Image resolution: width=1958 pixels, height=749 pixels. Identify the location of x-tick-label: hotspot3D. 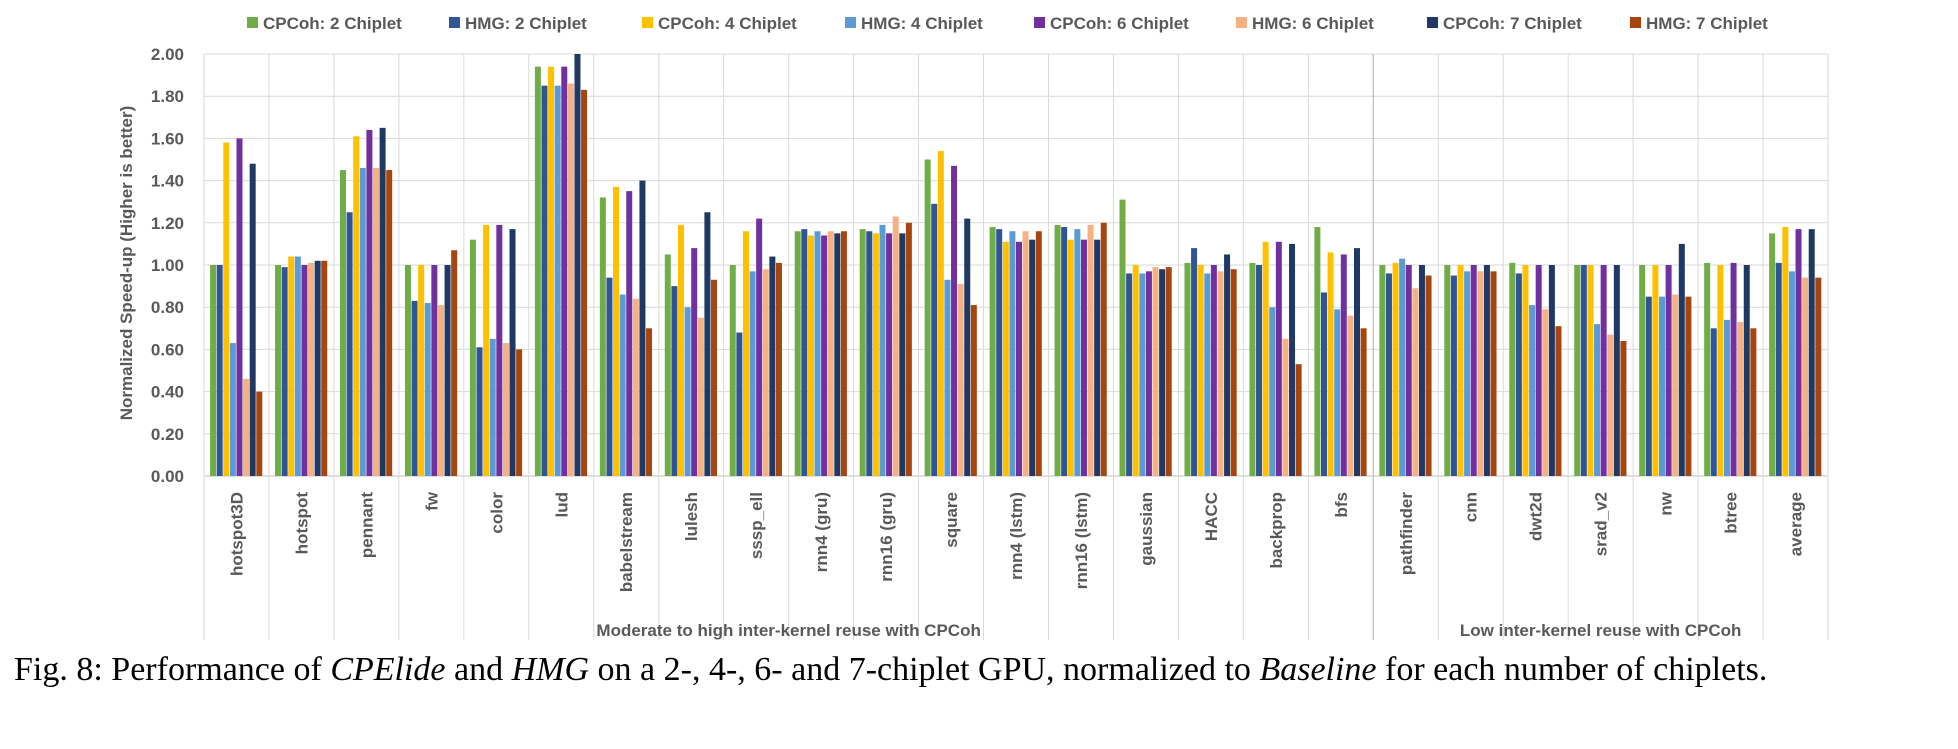
(236, 534).